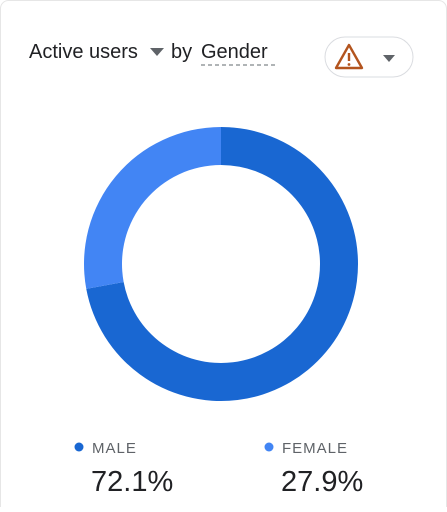 This screenshot has height=512, width=447. Describe the element at coordinates (315, 448) in the screenshot. I see `legend-label: FEMALE` at that location.